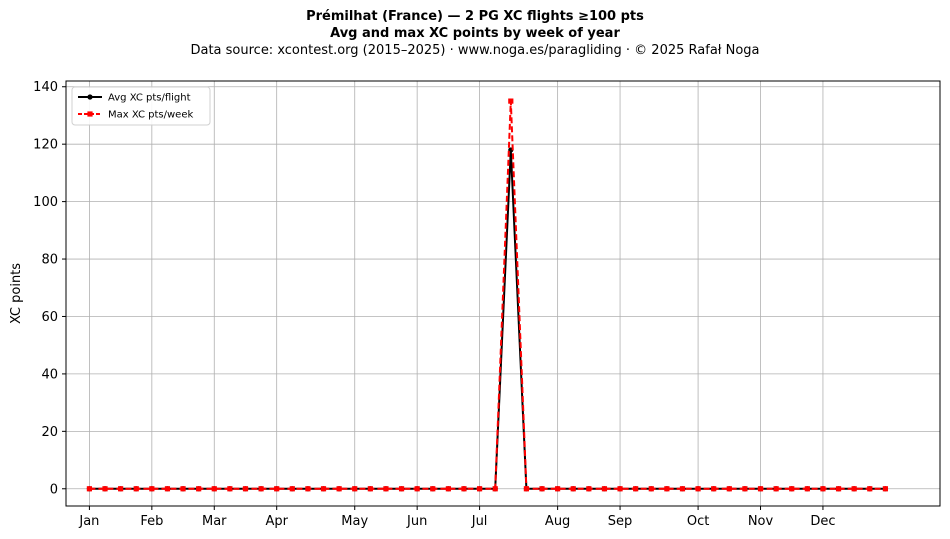  I want to click on x-tick-label: Aug, so click(557, 521).